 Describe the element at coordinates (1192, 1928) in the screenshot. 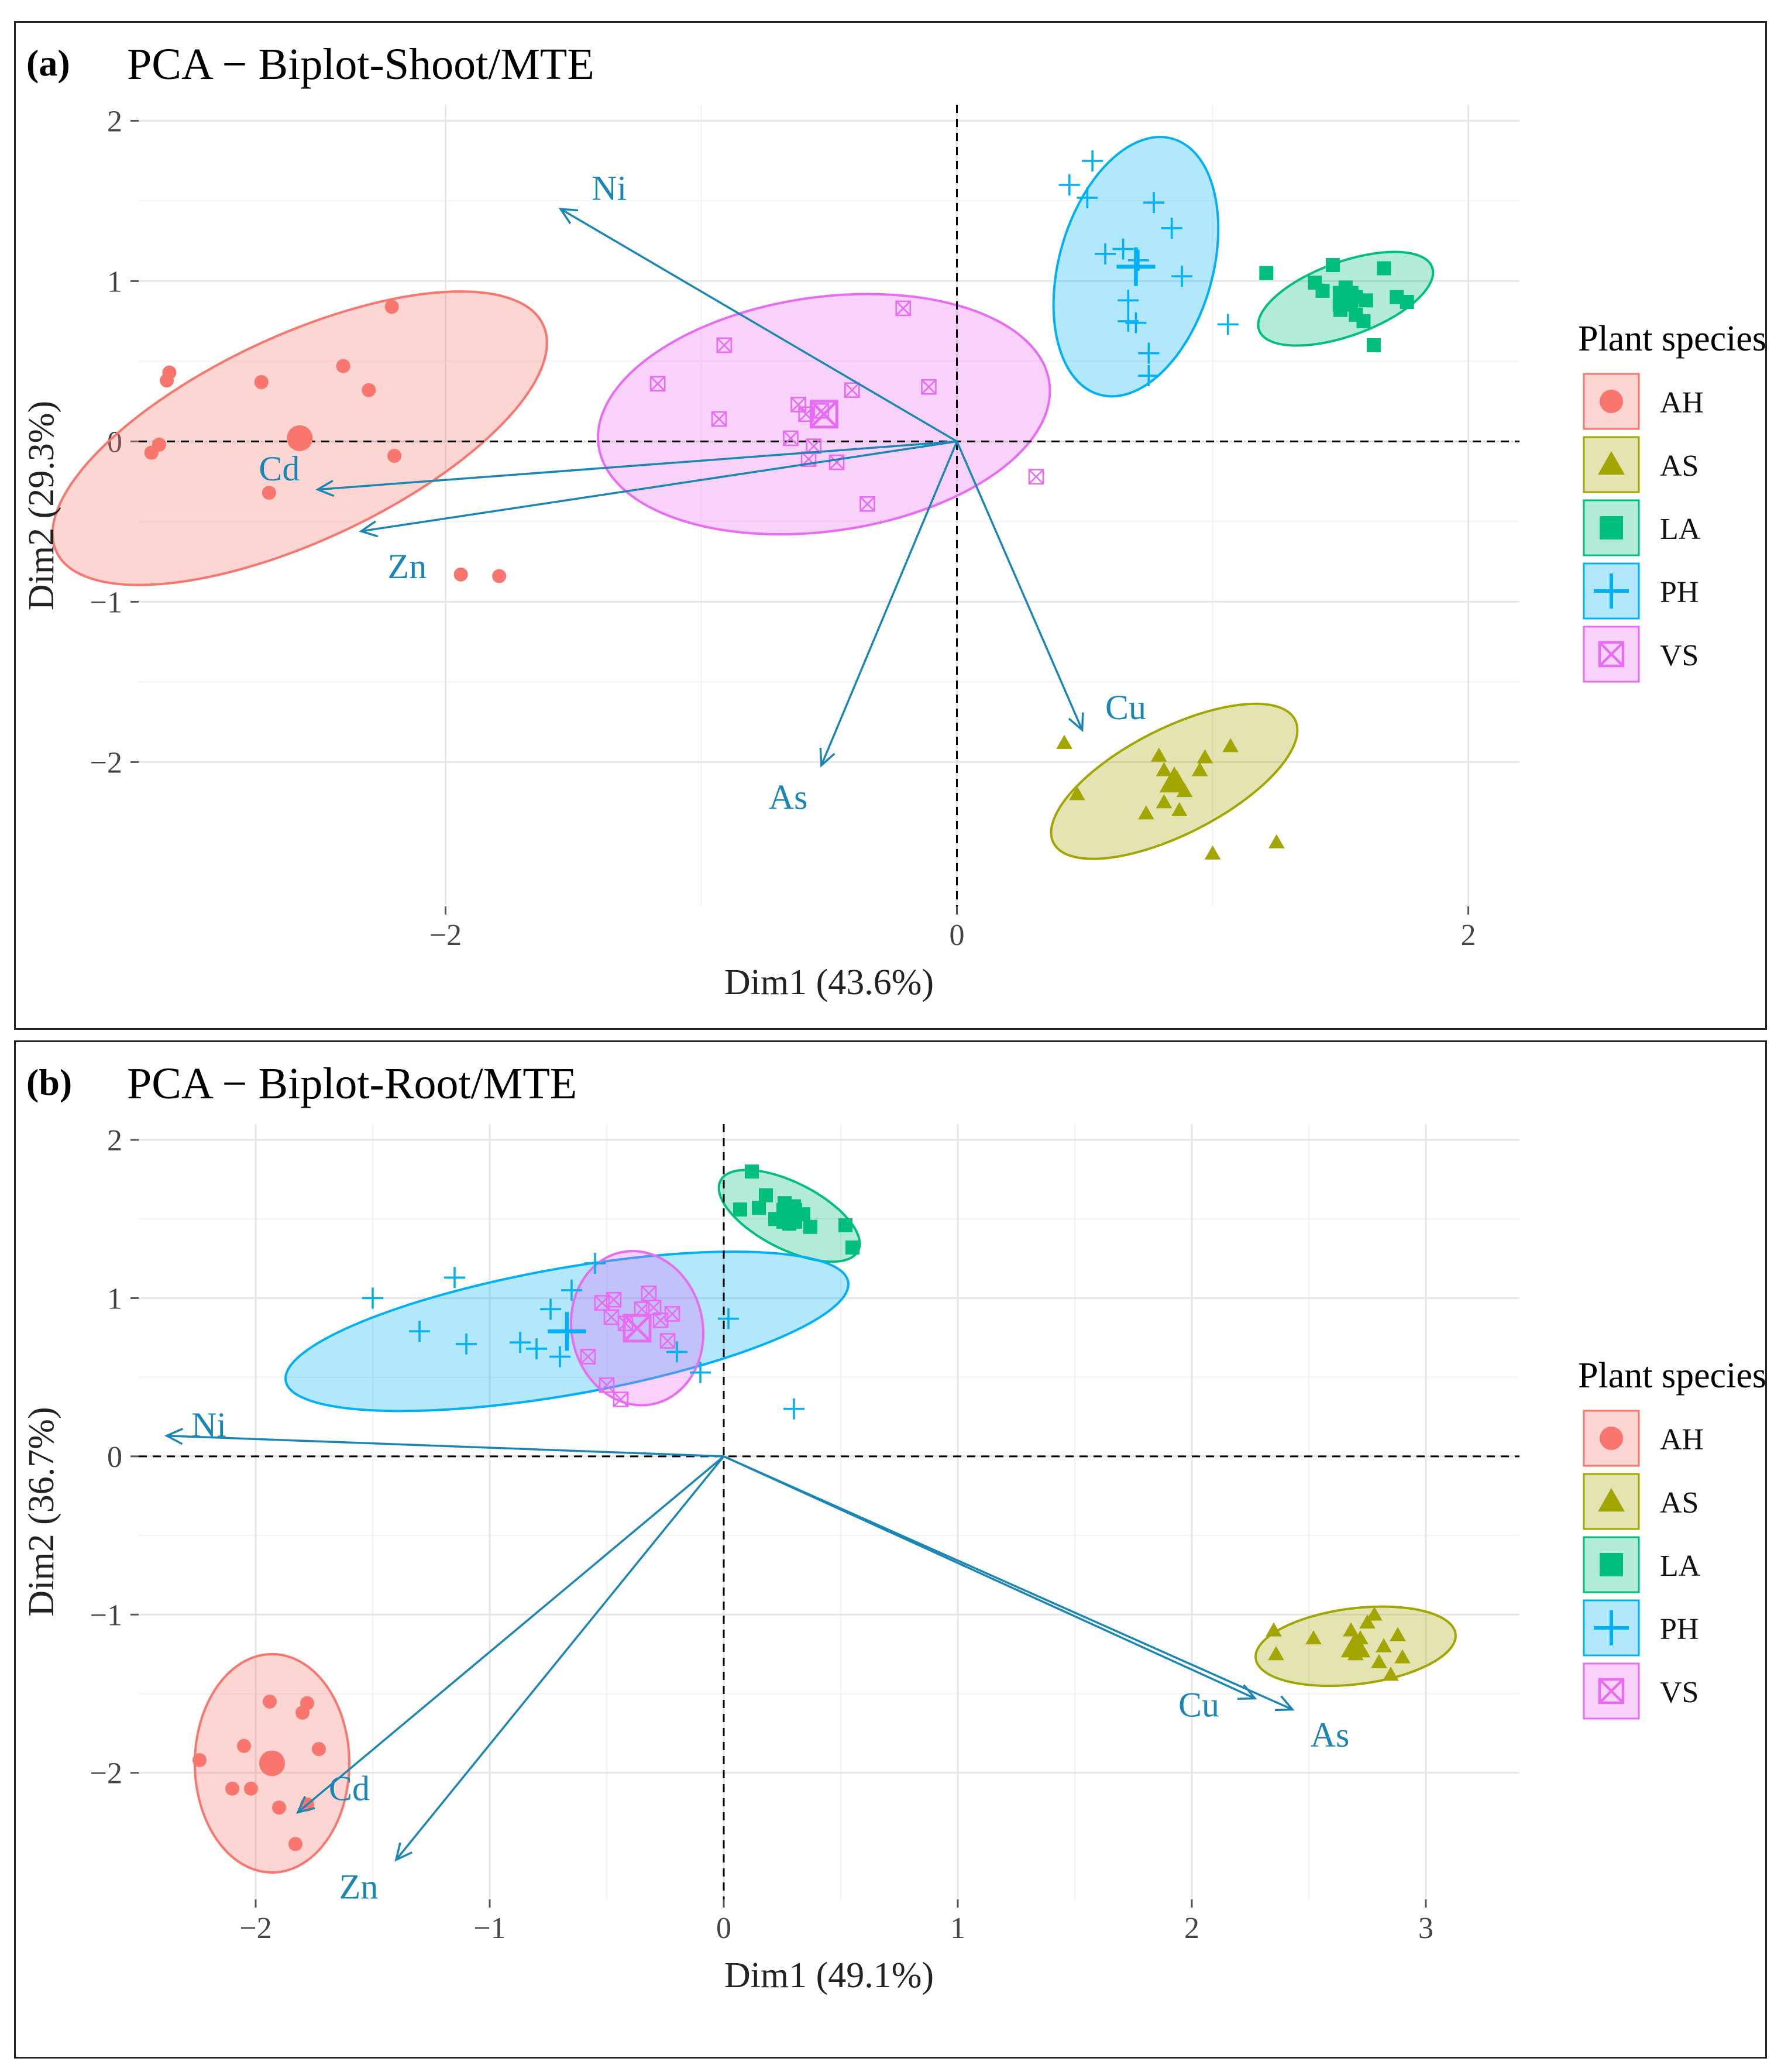

I see `x-tick-label: 2` at that location.